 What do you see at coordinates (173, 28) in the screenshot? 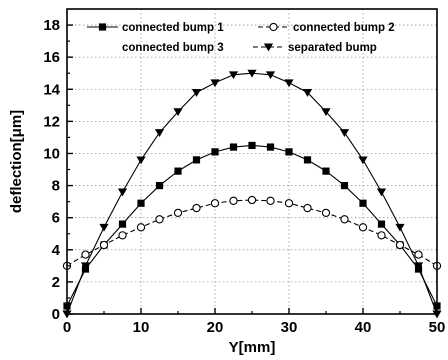
I see `legend-label-connected-bump-1: connected bump 1` at bounding box center [173, 28].